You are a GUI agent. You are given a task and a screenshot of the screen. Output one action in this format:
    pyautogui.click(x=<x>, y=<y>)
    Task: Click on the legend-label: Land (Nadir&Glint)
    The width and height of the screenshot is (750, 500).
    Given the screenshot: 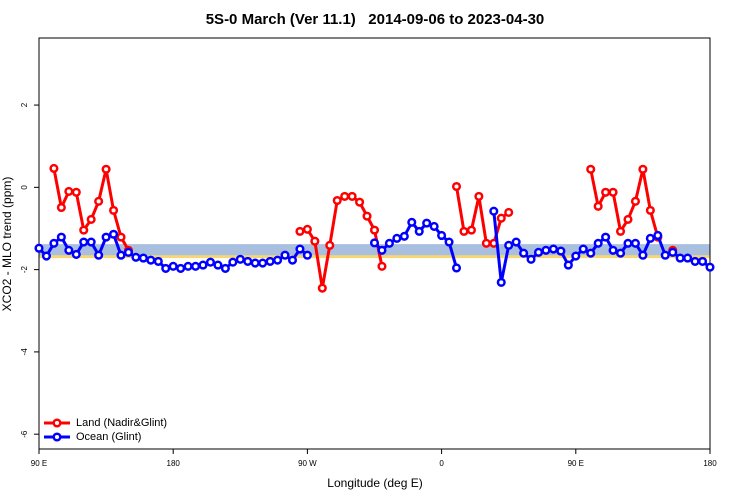 What is the action you would take?
    pyautogui.click(x=121, y=423)
    